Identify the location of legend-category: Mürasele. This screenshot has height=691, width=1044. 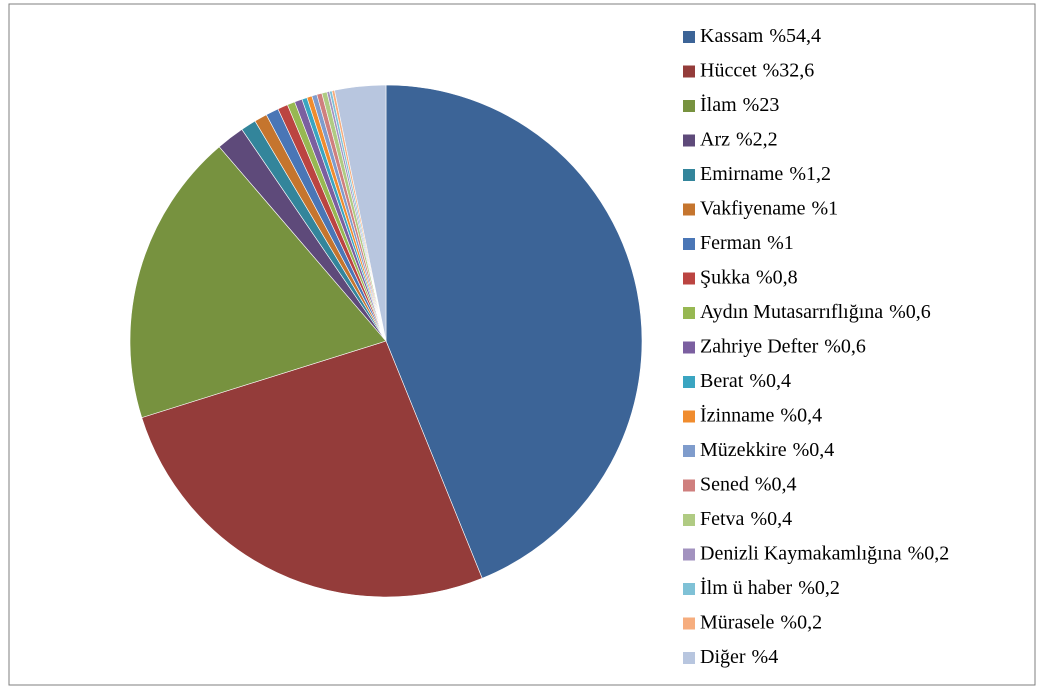
(737, 622).